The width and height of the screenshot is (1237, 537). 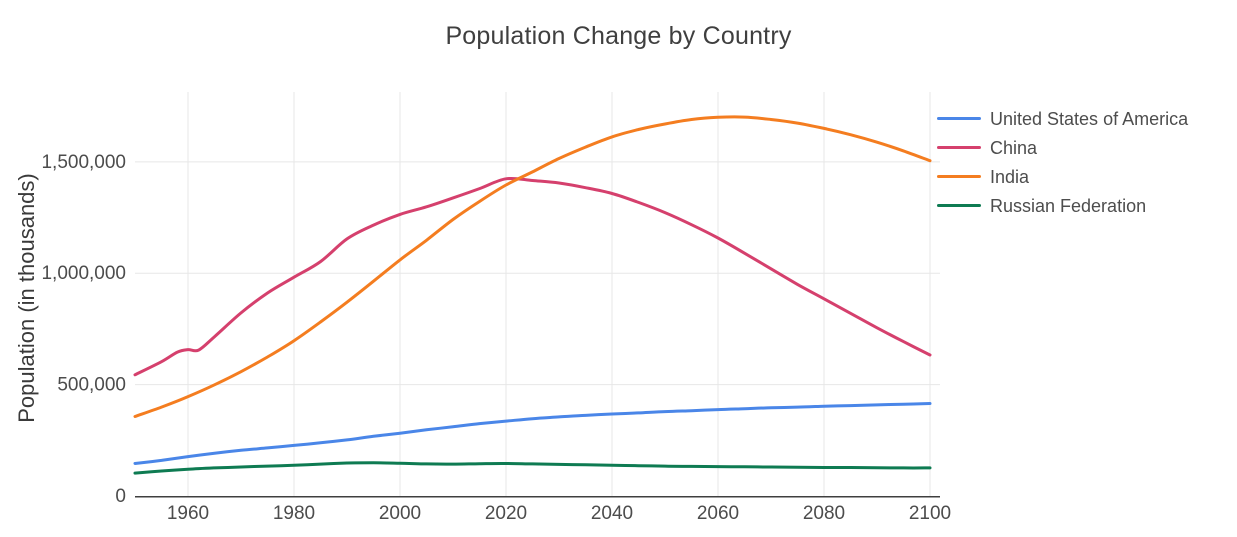 What do you see at coordinates (294, 513) in the screenshot?
I see `x-tick-label: 1980` at bounding box center [294, 513].